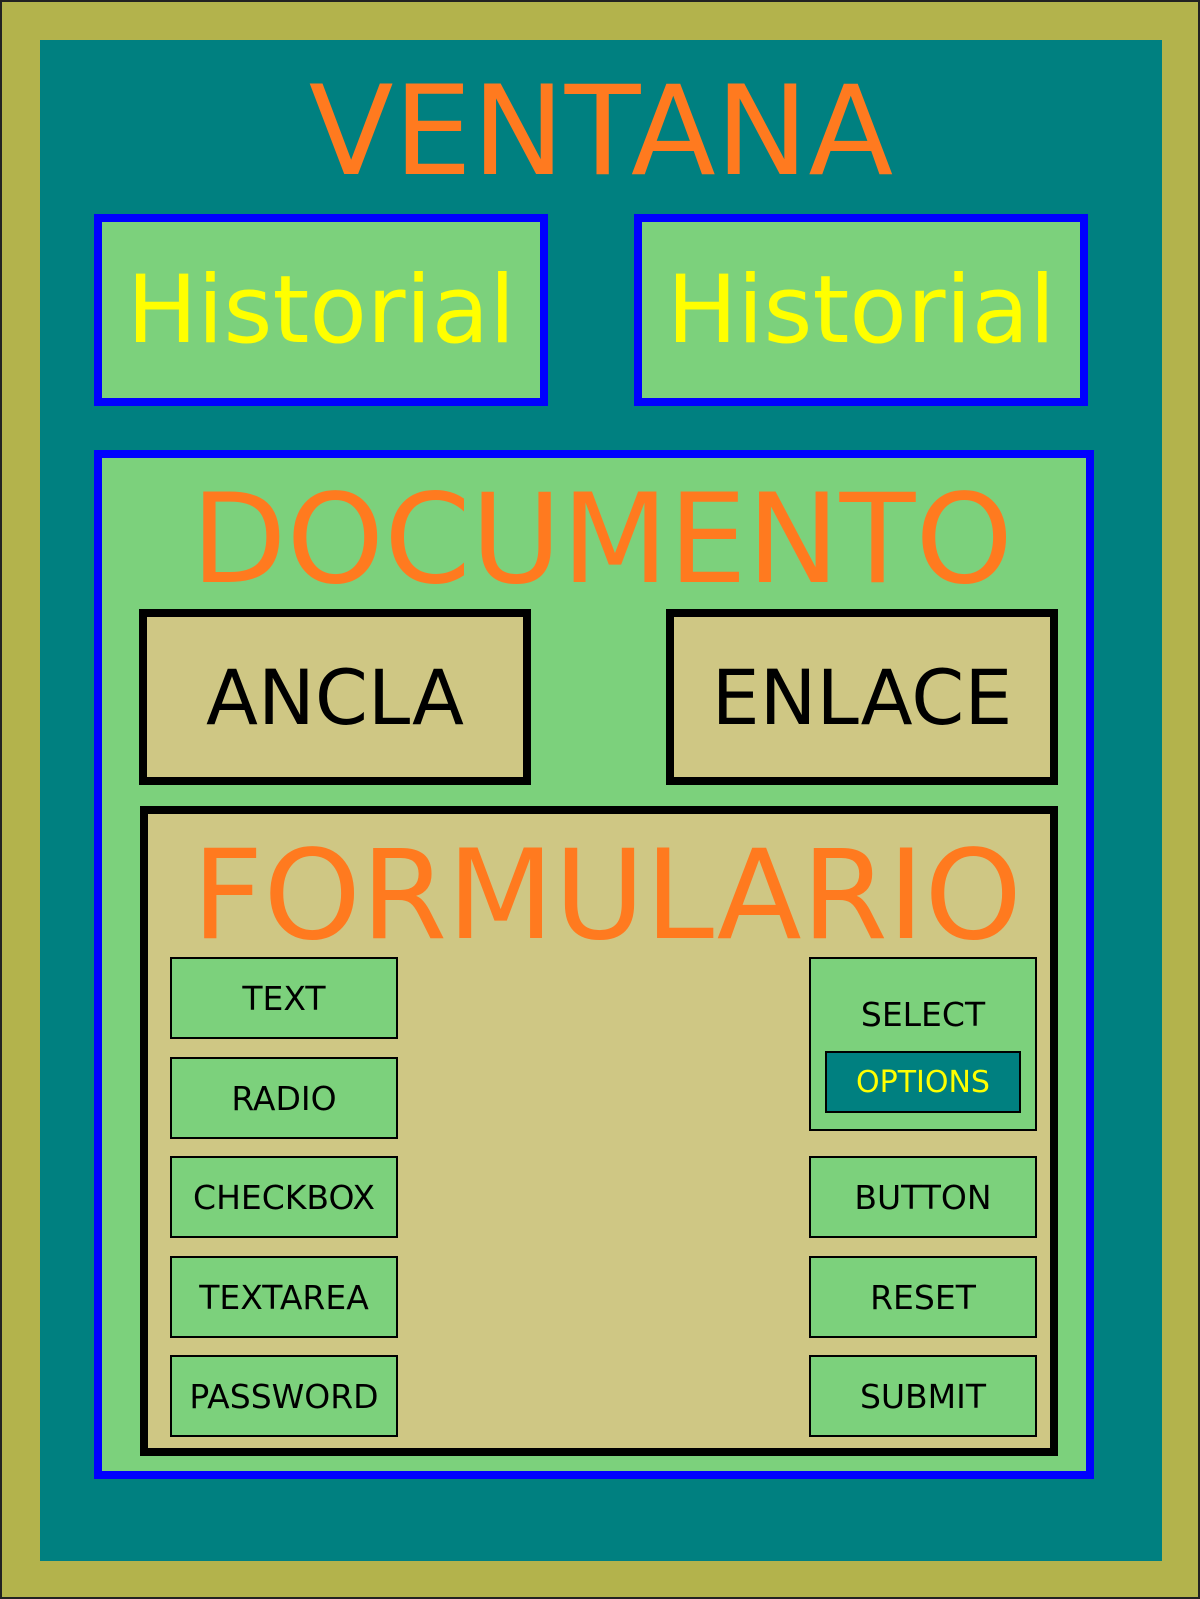 This screenshot has width=1200, height=1599. What do you see at coordinates (284, 998) in the screenshot?
I see `text-control: TEXT` at bounding box center [284, 998].